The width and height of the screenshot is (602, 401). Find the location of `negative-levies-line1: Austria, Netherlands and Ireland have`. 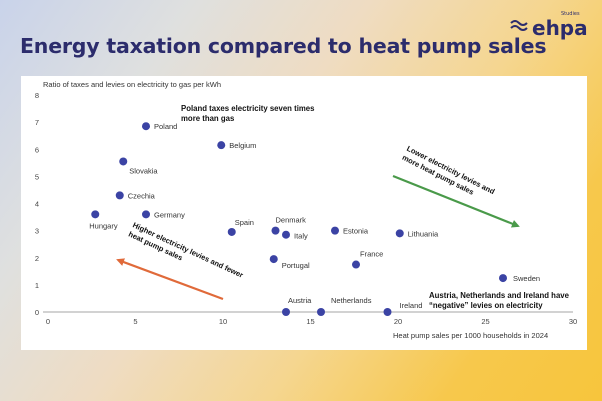

negative-levies-line1: Austria, Netherlands and Ireland have is located at coordinates (499, 295).